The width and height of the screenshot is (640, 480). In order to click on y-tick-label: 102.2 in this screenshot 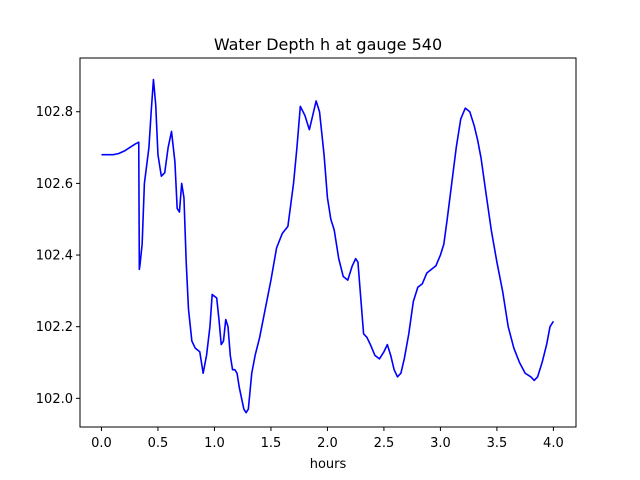, I will do `click(54, 327)`.